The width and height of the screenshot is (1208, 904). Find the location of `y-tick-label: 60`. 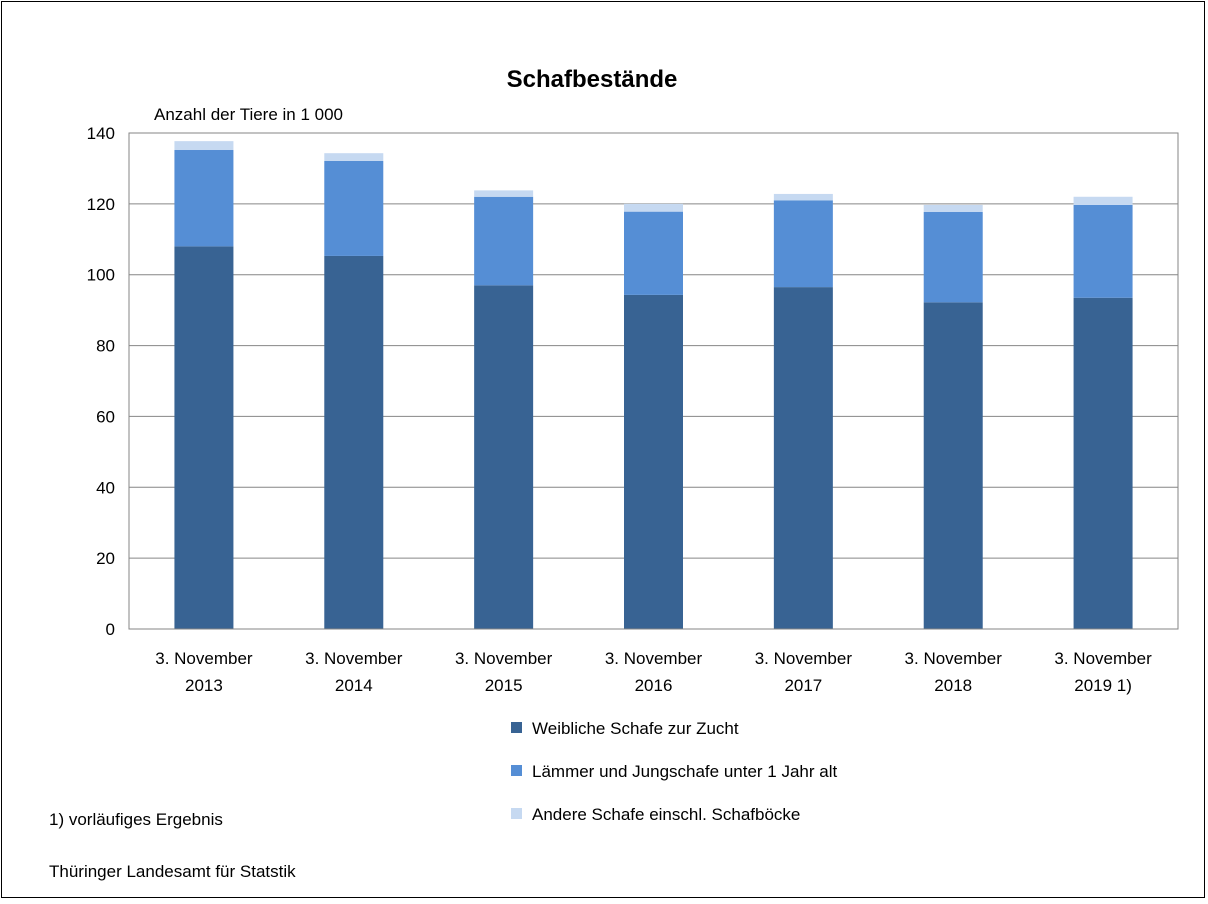

y-tick-label: 60 is located at coordinates (105, 416).